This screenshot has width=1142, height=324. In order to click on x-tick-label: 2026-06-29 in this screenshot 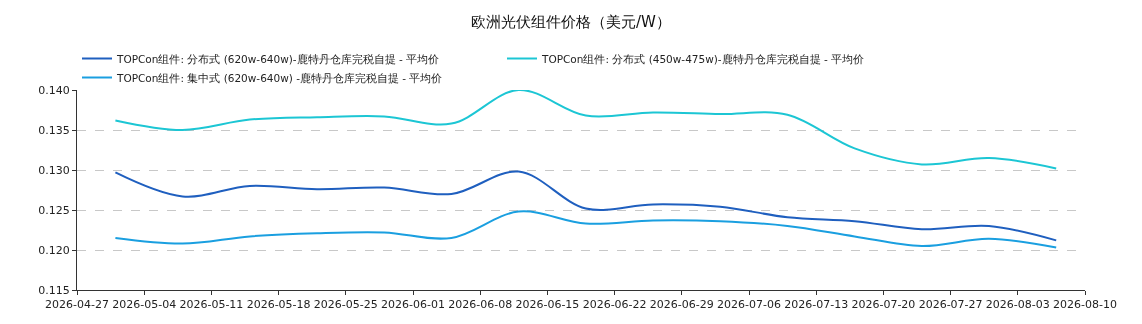, I will do `click(681, 305)`.